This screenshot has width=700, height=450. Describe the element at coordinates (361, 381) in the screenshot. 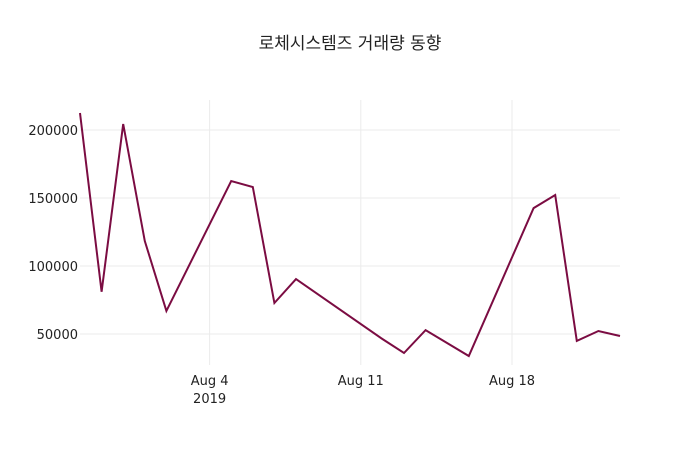

I see `x-tick-label: Aug 11` at that location.